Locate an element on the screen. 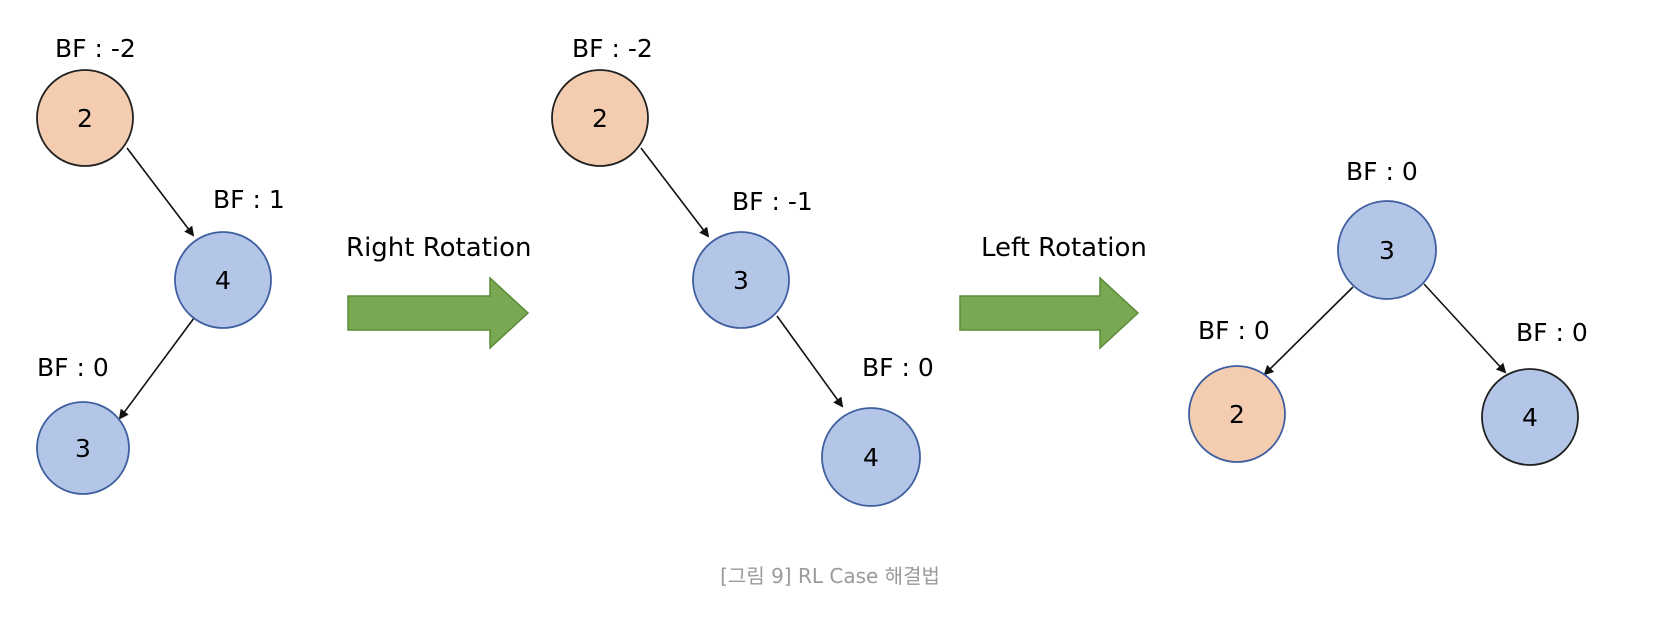  bf-label-s2-leaf: BF : 0 is located at coordinates (898, 367).